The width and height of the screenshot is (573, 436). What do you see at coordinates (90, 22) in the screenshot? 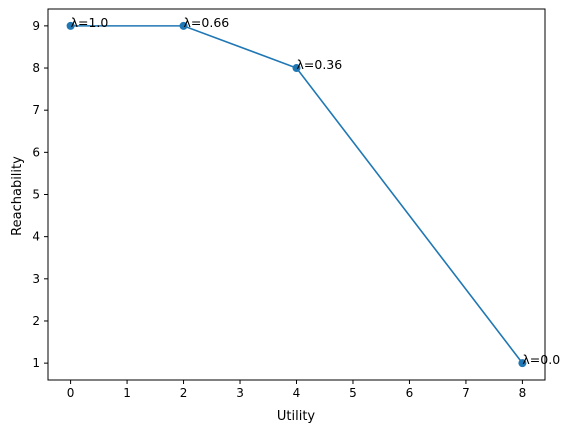
I see `point-annotation: λ=1.0` at bounding box center [90, 22].